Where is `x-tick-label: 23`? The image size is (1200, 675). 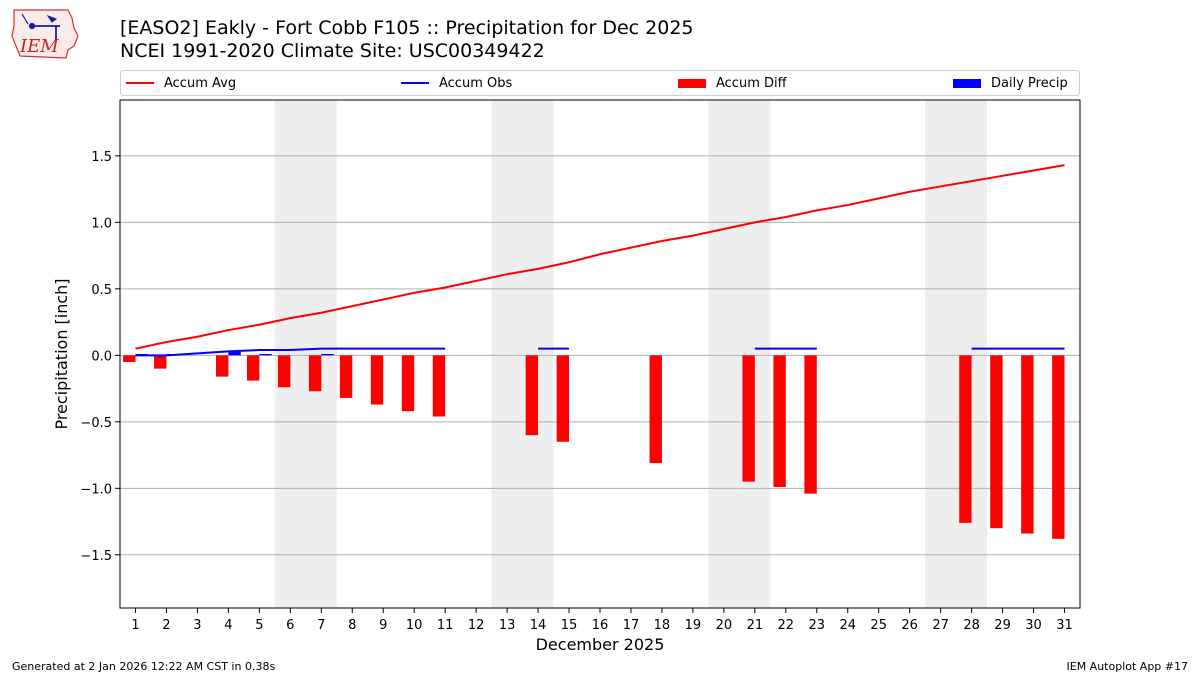 x-tick-label: 23 is located at coordinates (817, 625).